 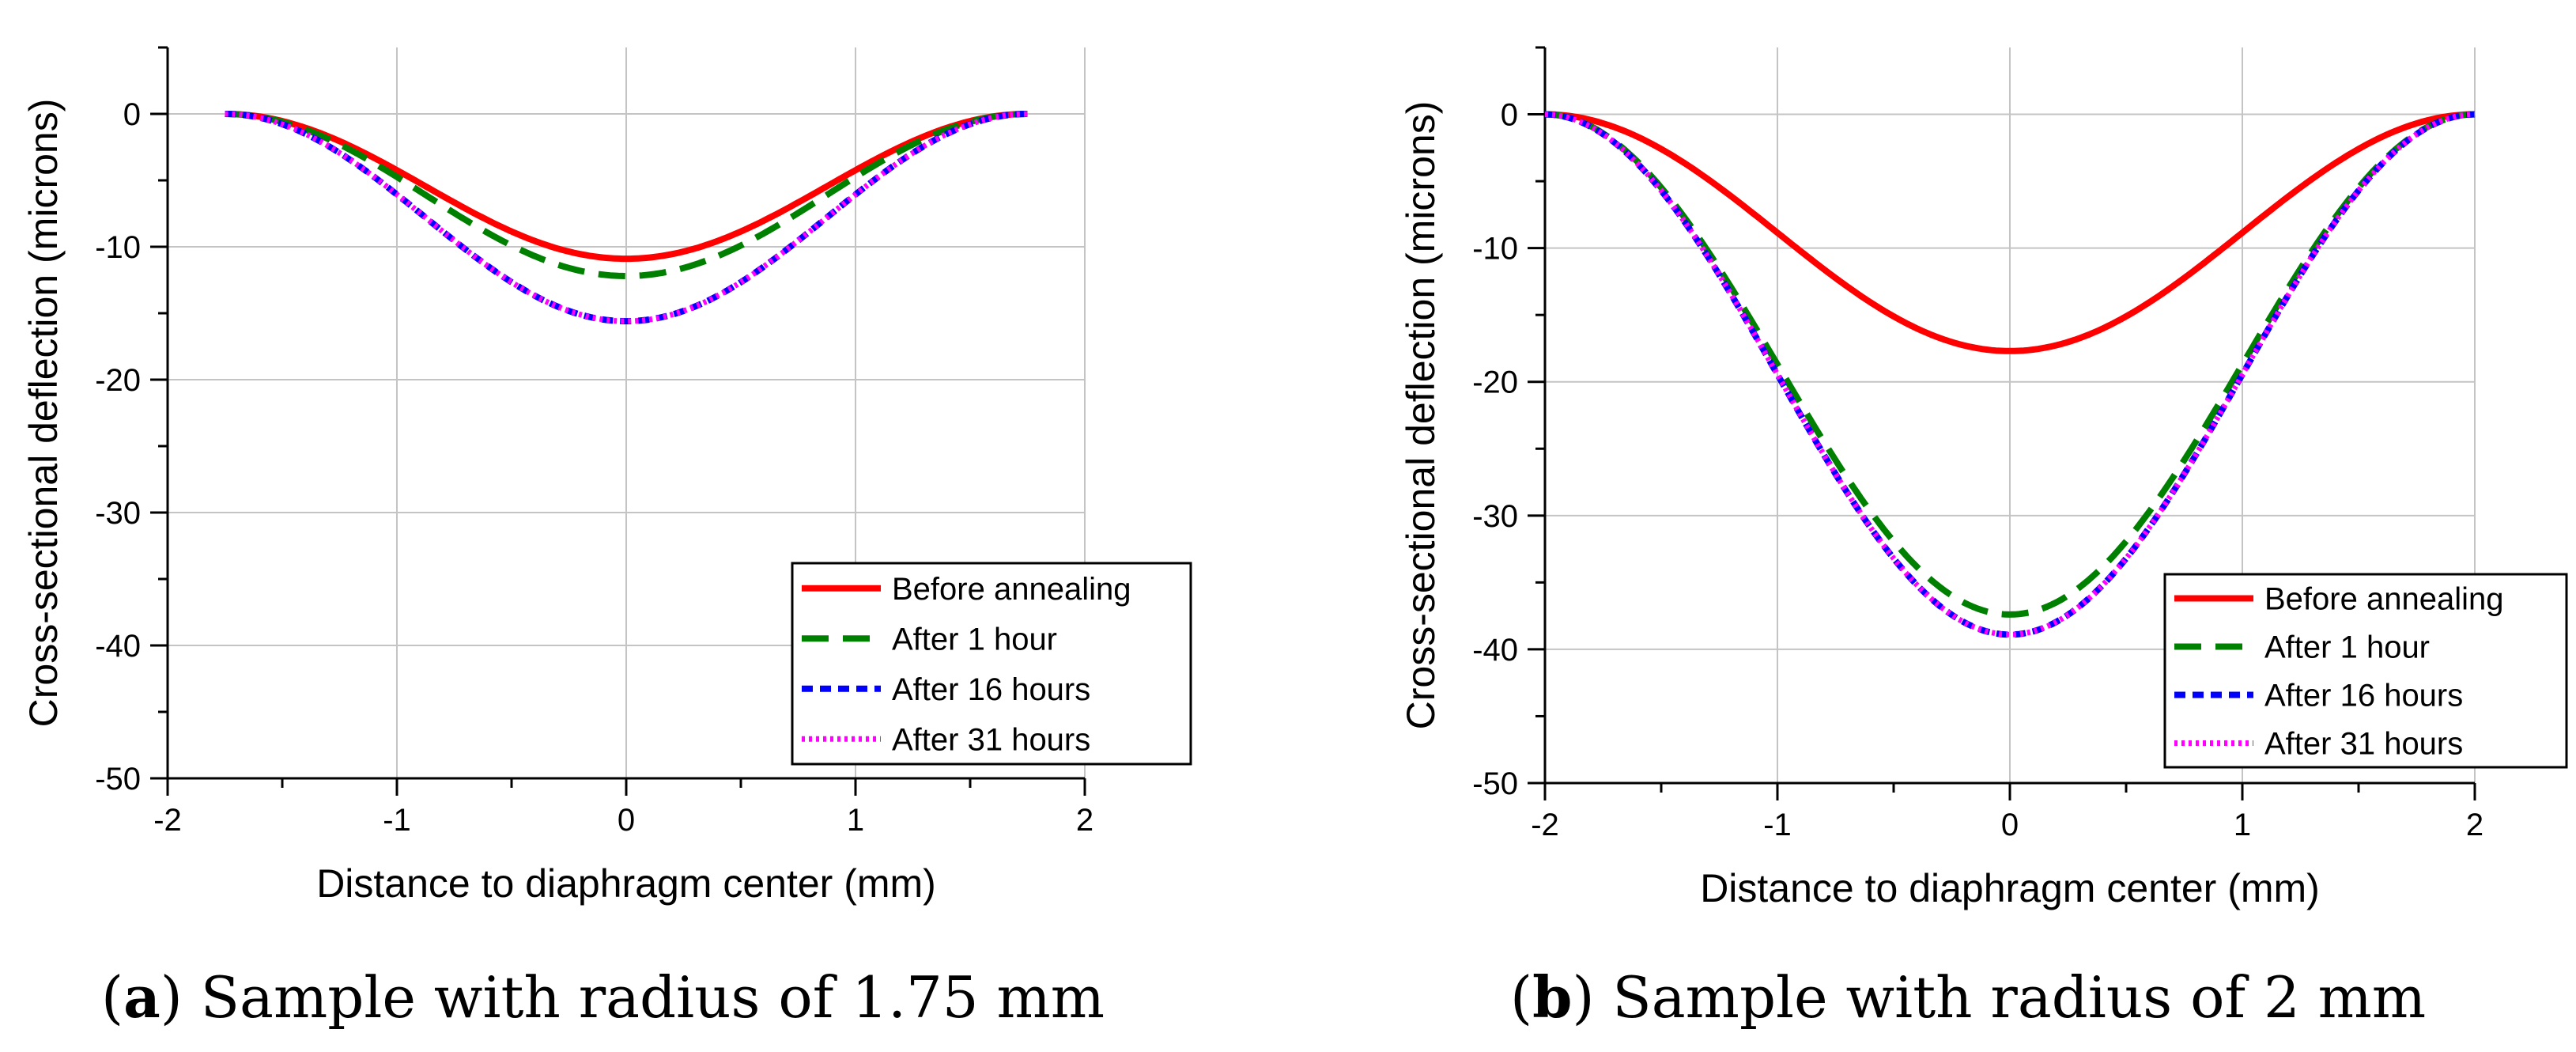 What do you see at coordinates (1495, 249) in the screenshot?
I see `chart-b-y-tick-label-1: -10` at bounding box center [1495, 249].